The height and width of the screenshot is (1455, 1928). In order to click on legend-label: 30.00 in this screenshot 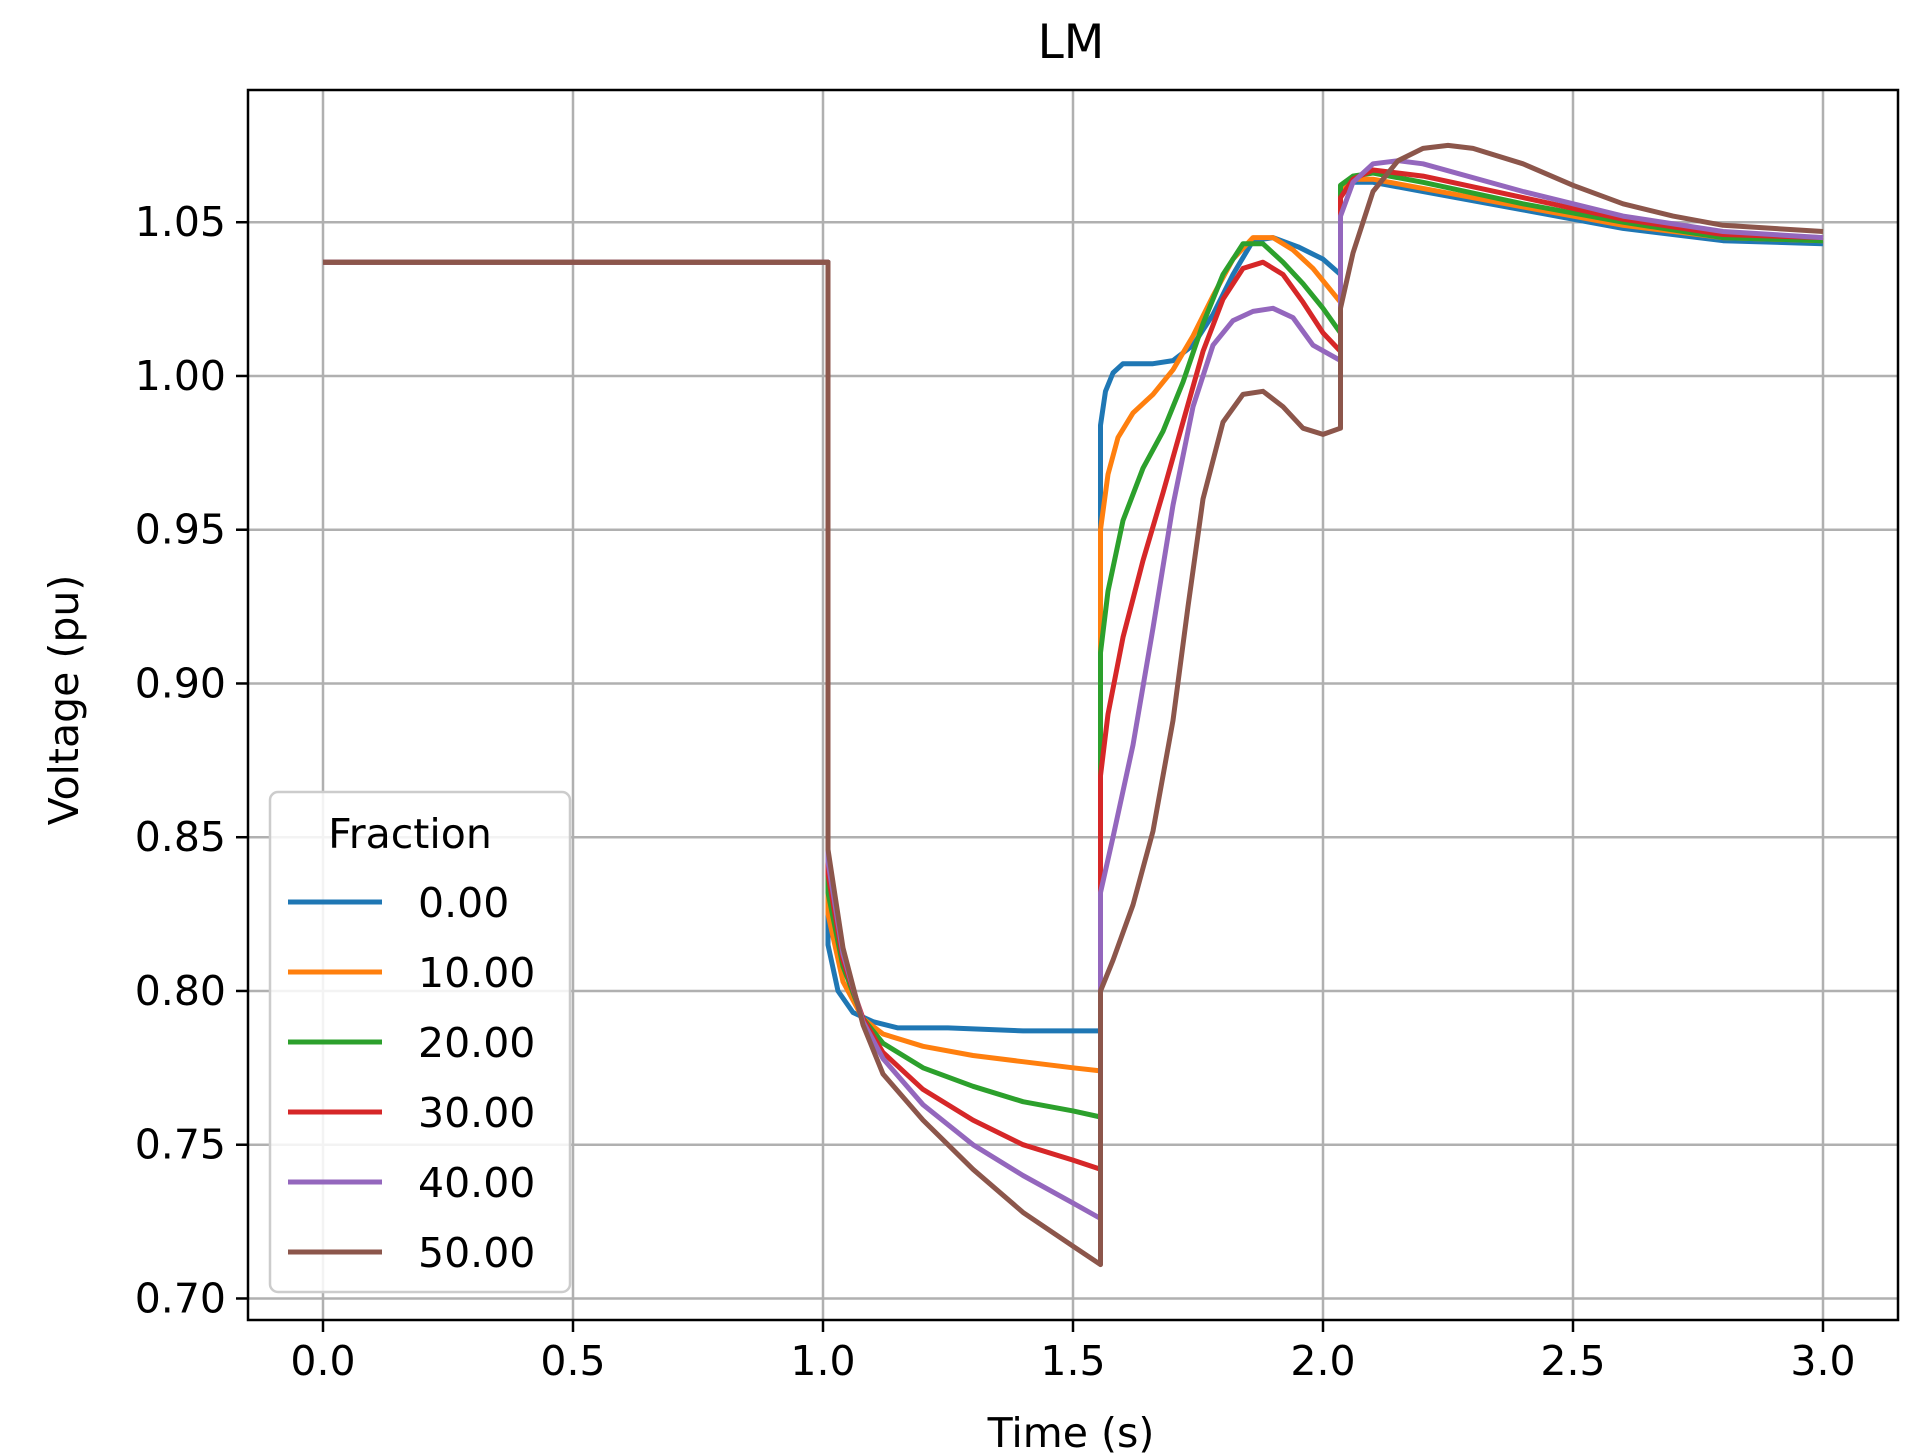, I will do `click(476, 1113)`.